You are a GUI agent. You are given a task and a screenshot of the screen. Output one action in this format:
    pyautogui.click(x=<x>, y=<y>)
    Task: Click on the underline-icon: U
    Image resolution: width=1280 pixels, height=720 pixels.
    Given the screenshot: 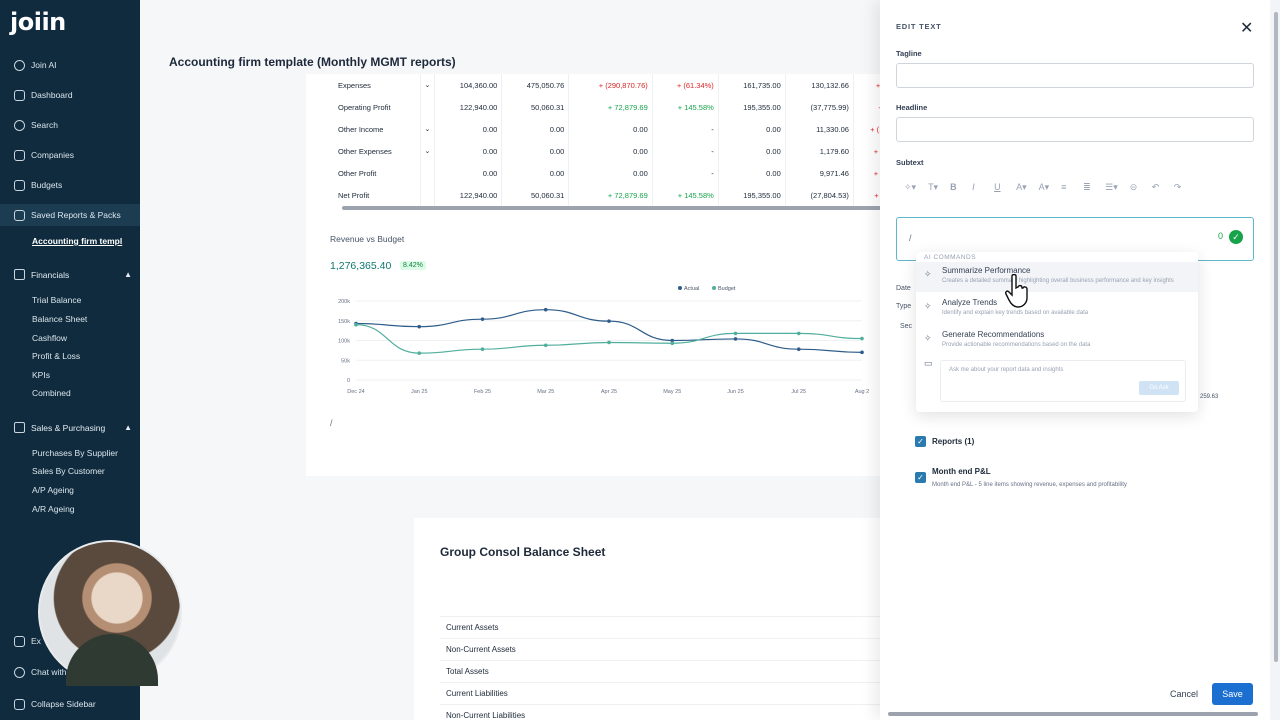 What is the action you would take?
    pyautogui.click(x=997, y=187)
    